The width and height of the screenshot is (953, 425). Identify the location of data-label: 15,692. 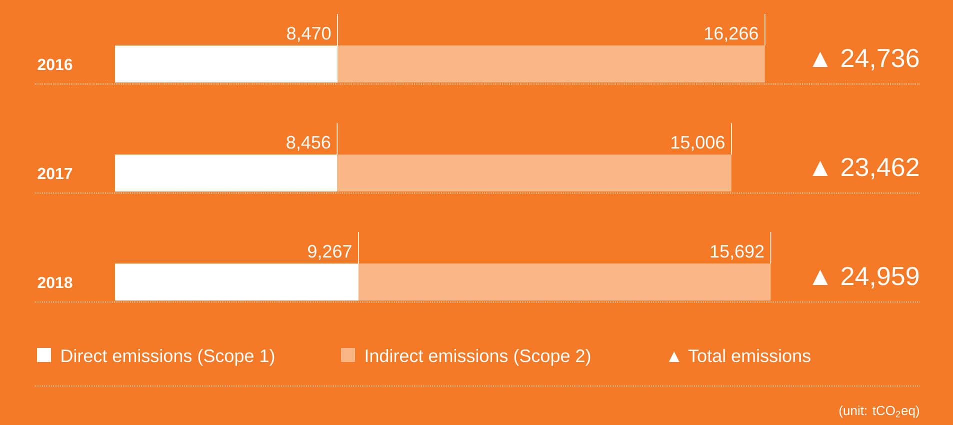
(737, 252).